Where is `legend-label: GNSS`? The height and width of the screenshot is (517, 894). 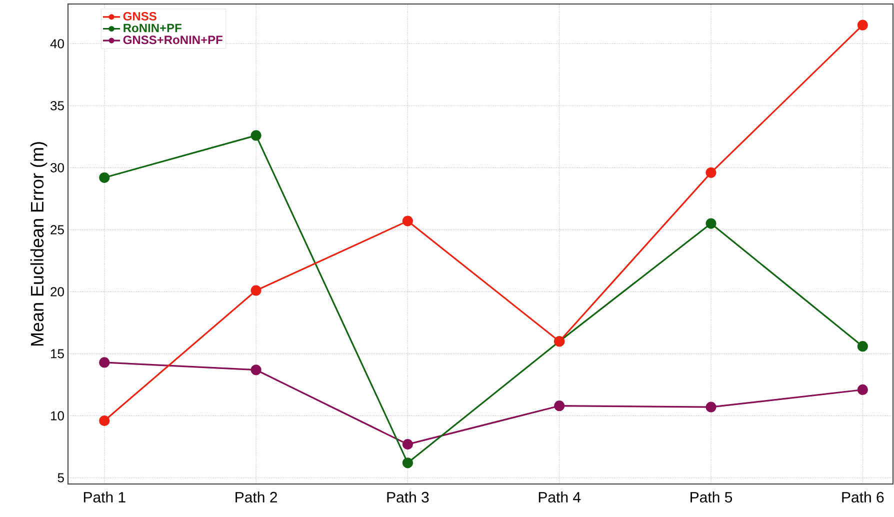 legend-label: GNSS is located at coordinates (139, 16).